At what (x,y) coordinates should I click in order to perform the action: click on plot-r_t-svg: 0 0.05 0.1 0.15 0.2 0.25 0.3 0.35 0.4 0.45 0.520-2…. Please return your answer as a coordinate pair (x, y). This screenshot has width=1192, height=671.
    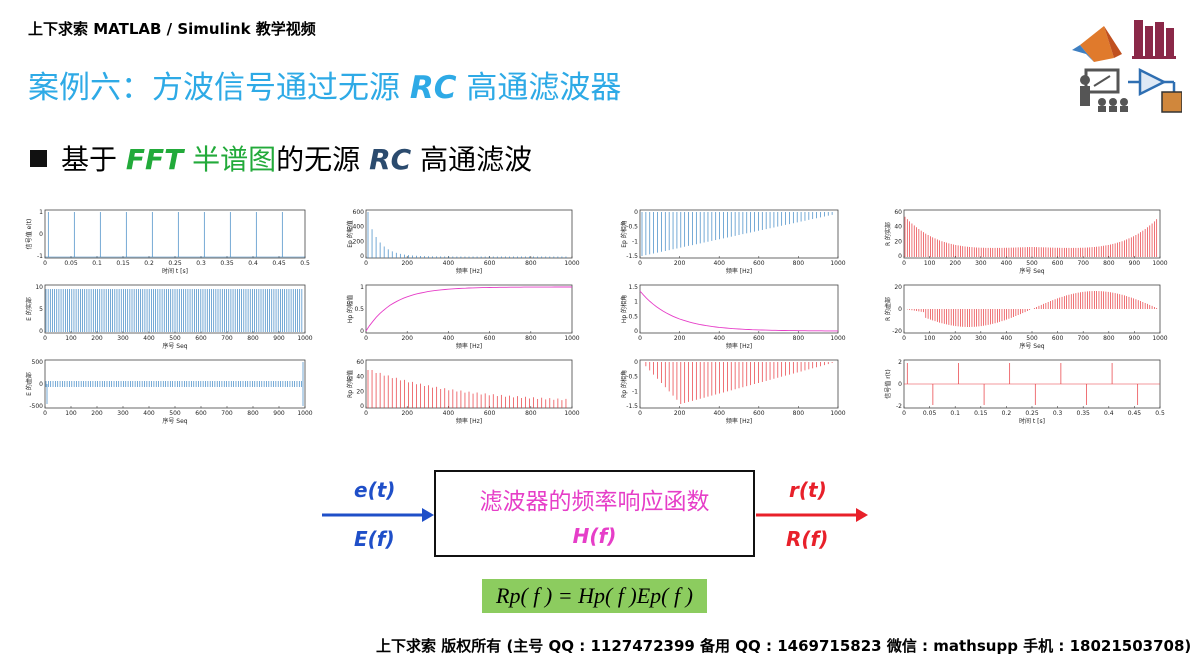
    Looking at the image, I should click on (1024, 392).